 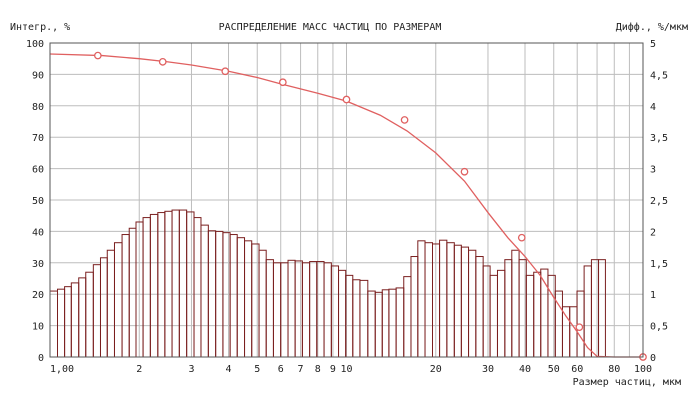 I want to click on y-right-tick-label: 3,5, so click(x=659, y=138).